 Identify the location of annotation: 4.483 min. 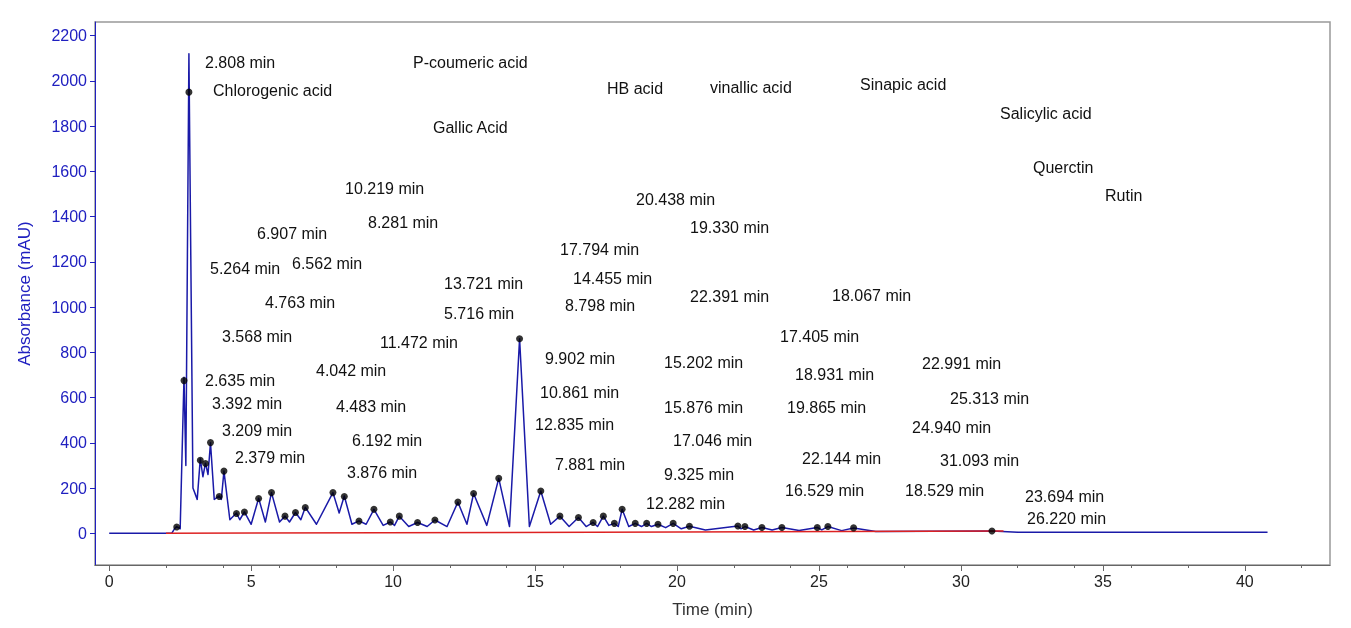
(371, 406).